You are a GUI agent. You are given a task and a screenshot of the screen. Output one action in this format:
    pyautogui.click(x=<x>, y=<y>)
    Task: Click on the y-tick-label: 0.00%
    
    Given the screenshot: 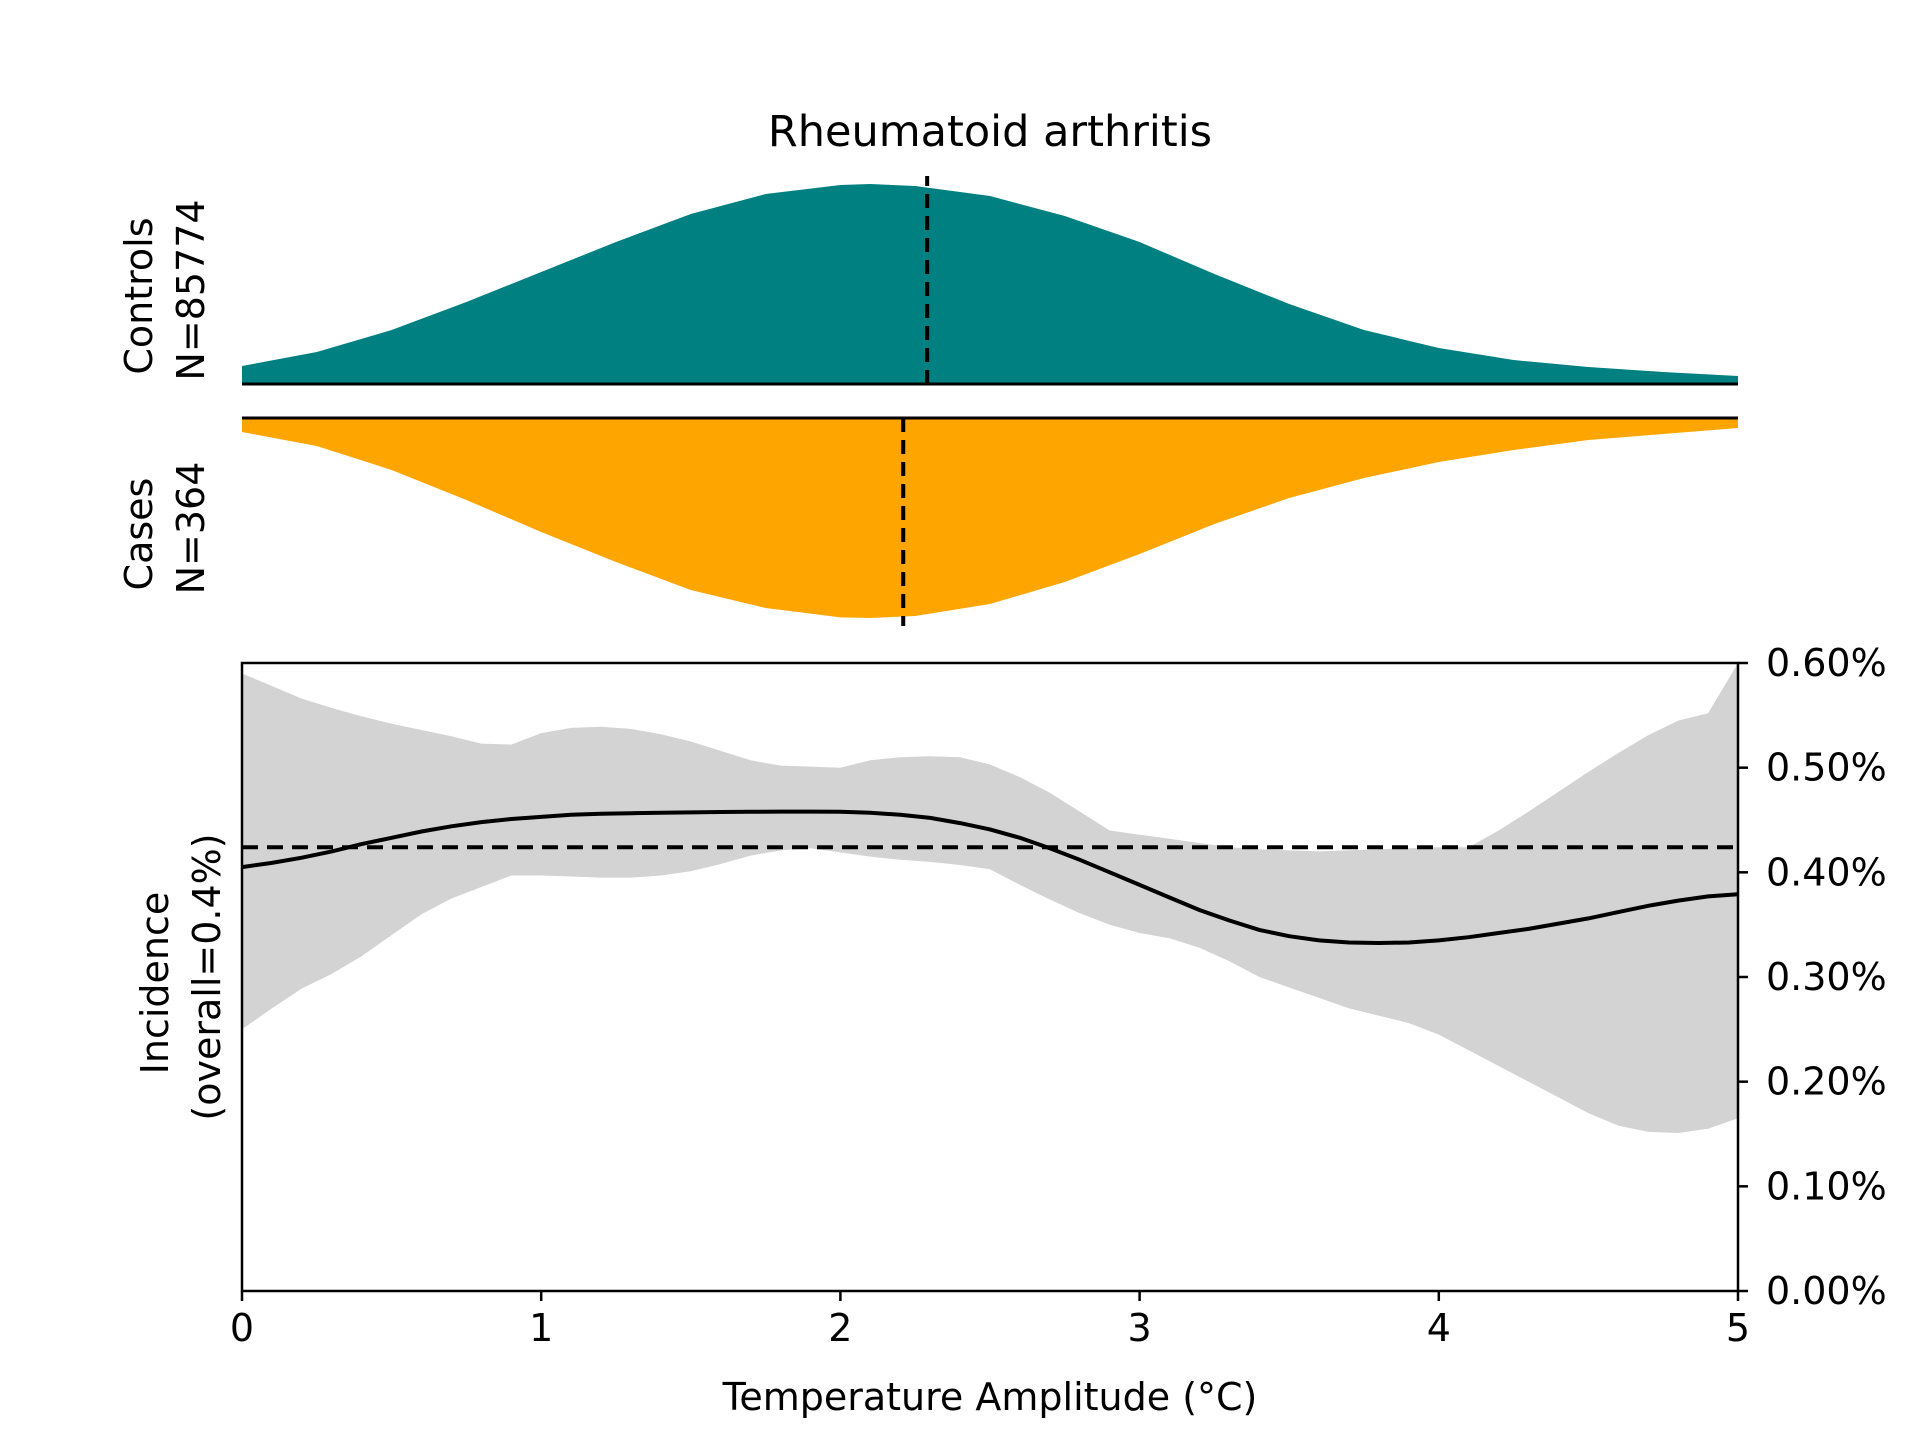 What is the action you would take?
    pyautogui.click(x=1826, y=1291)
    